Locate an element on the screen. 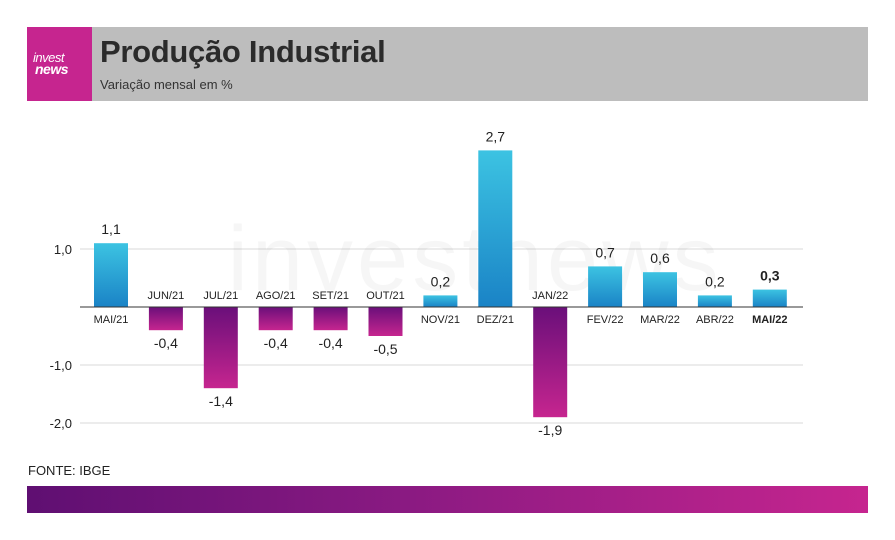 This screenshot has width=895, height=540. bar-value-label: 2,7 is located at coordinates (496, 136).